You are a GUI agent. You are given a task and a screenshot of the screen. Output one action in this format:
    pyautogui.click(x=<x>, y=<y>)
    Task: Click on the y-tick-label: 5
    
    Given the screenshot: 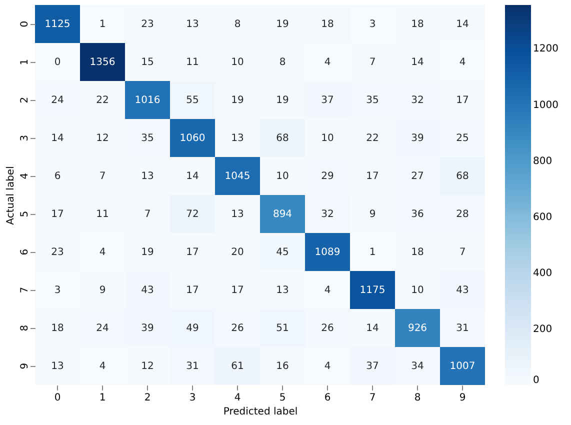 What is the action you would take?
    pyautogui.click(x=25, y=214)
    